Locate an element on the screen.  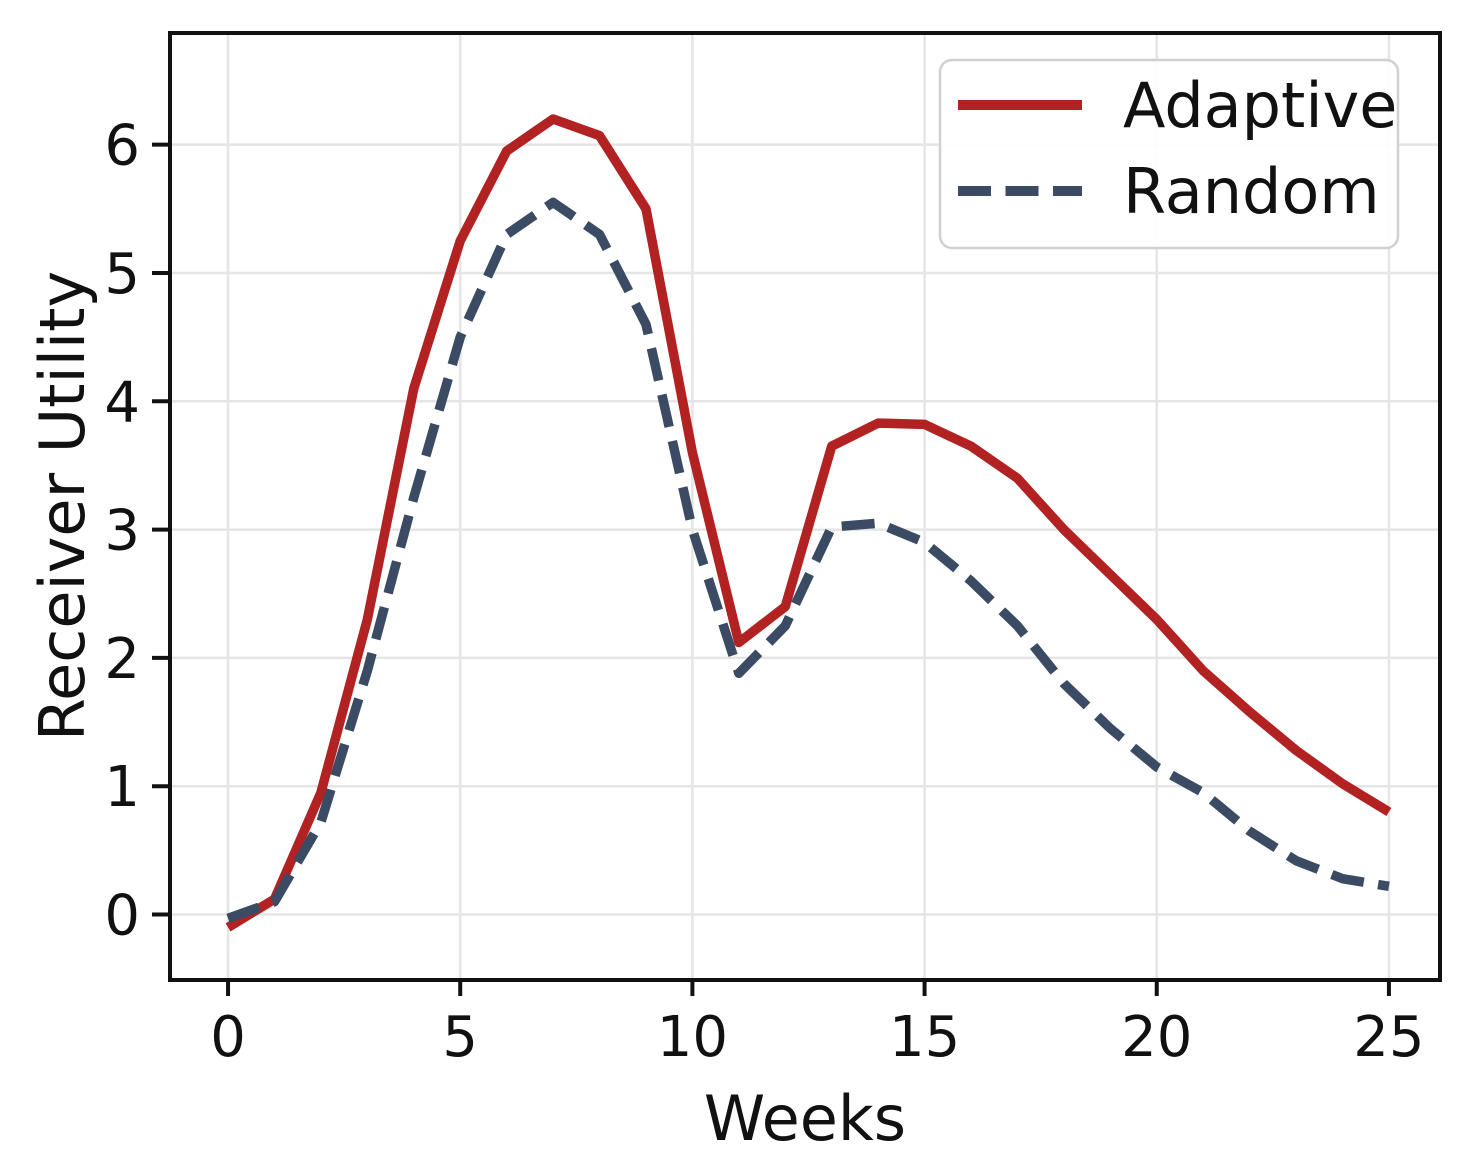
y-tick-label: 3 is located at coordinates (122, 531).